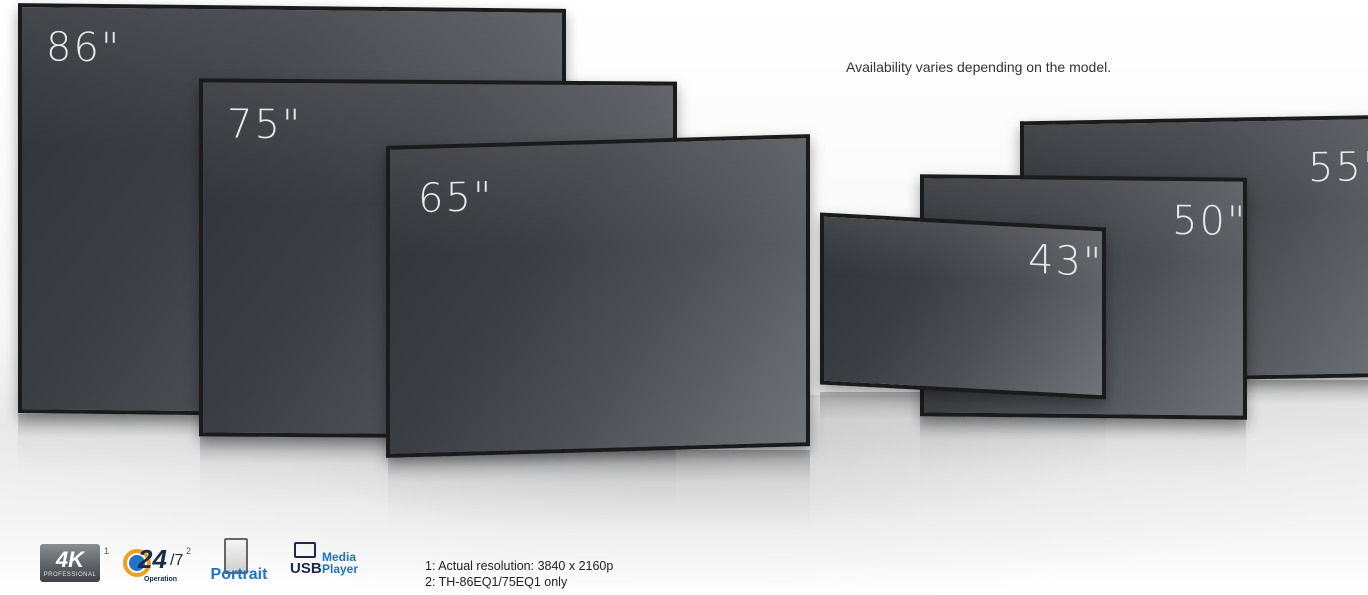  What do you see at coordinates (496, 582) in the screenshot?
I see `footnote-2: 2: TH-86EQ1/75EQ1 only` at bounding box center [496, 582].